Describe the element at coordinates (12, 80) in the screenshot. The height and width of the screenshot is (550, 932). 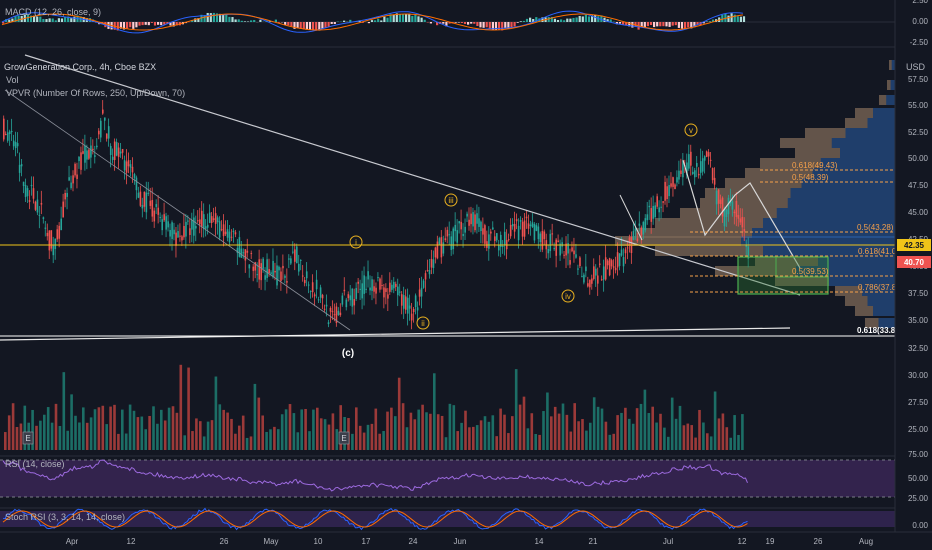
I see `vol-legend: Vol` at that location.